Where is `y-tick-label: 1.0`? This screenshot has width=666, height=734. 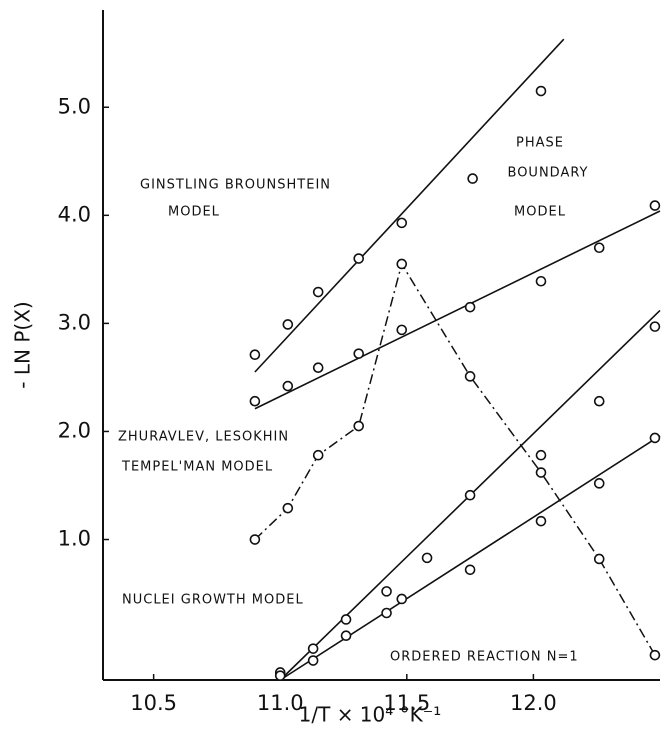 y-tick-label: 1.0 is located at coordinates (74, 539).